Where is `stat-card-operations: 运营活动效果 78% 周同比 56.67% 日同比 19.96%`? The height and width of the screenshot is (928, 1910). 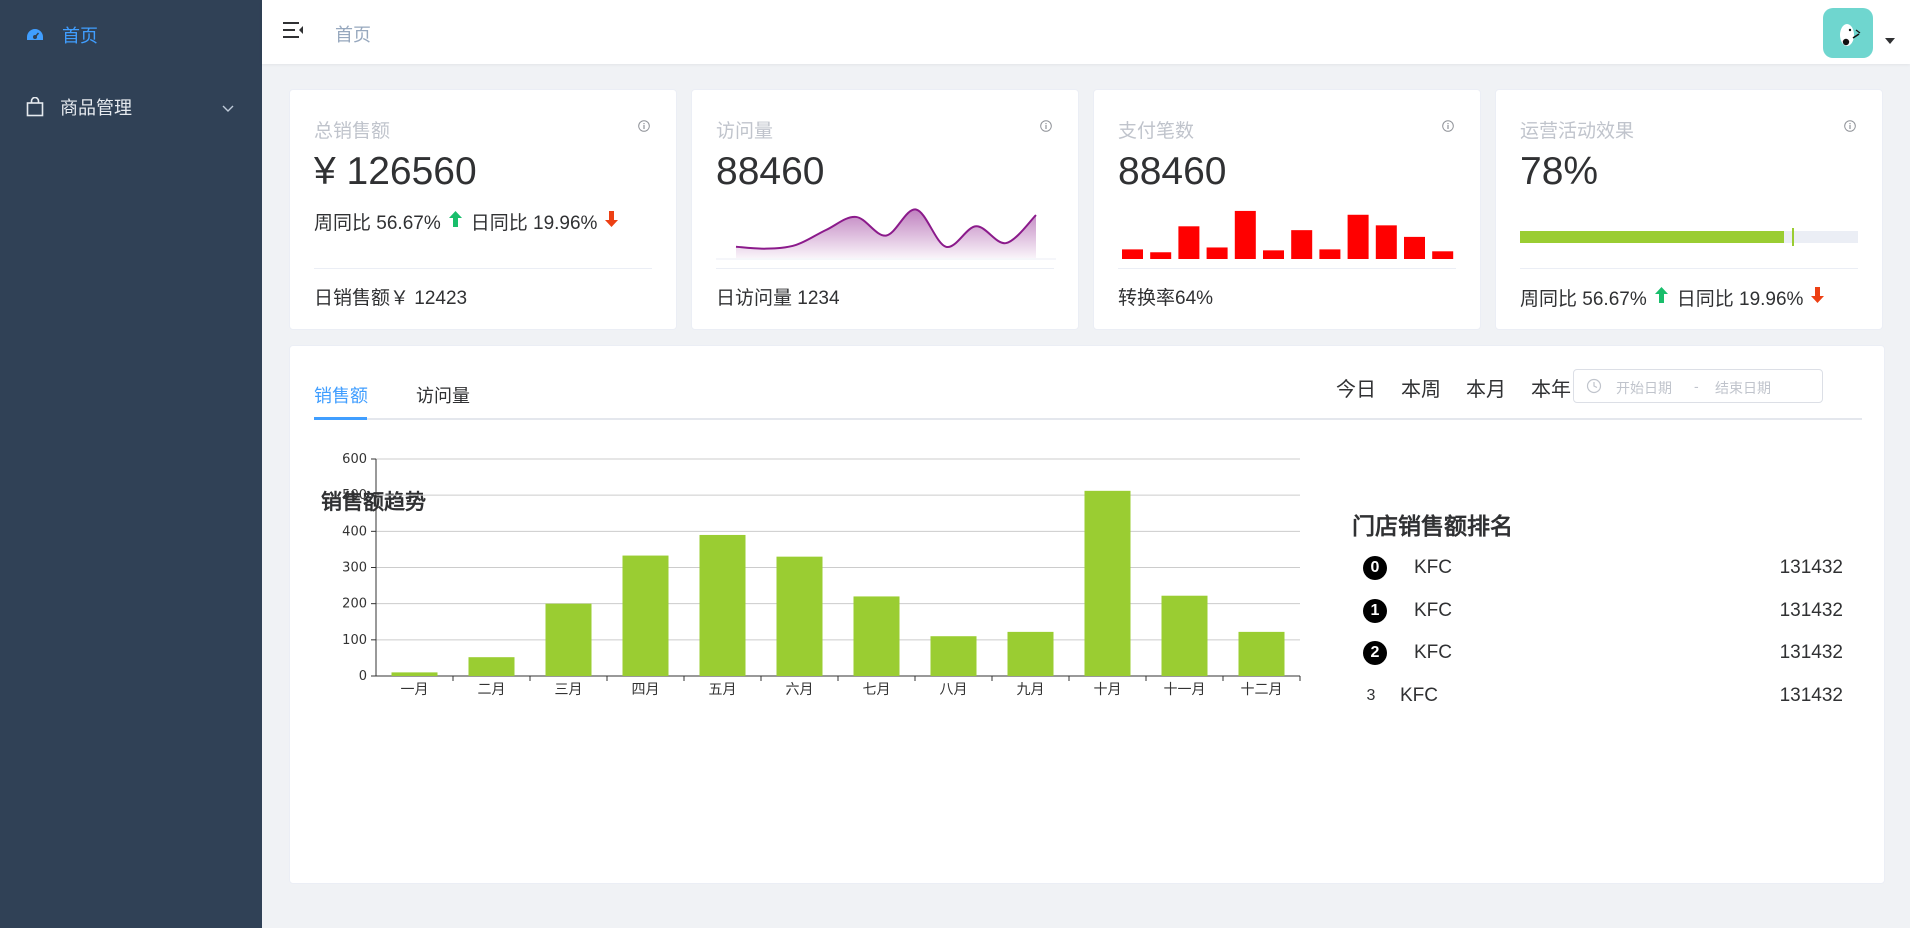 stat-card-operations: 运营活动效果 78% 周同比 56.67% 日同比 19.96% is located at coordinates (1689, 209).